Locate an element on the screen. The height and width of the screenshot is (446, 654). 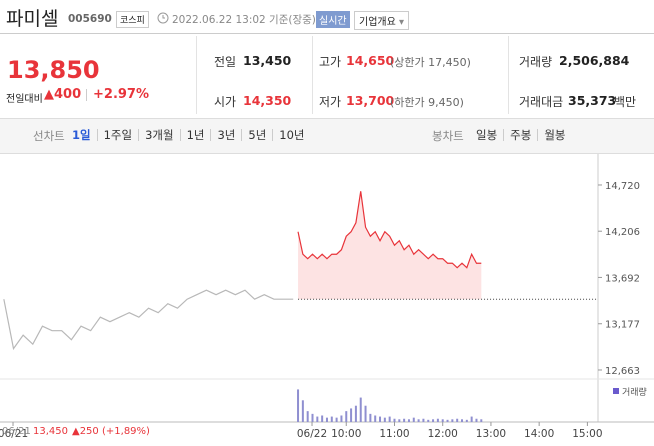
legend-label: 거래량 is located at coordinates (634, 392).